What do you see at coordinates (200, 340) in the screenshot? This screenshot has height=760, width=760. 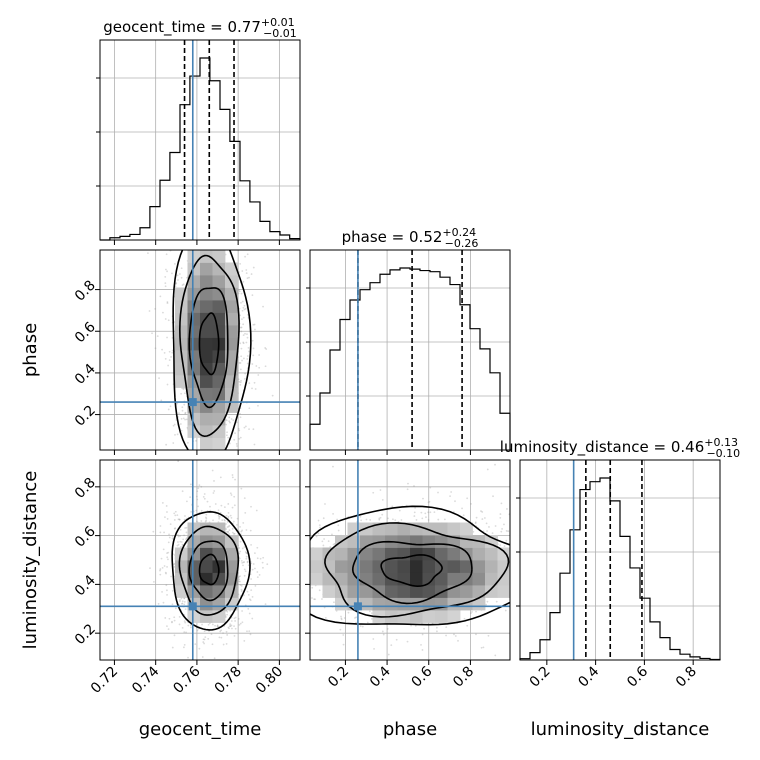 I see `panel-content-phase_vs_geocent_time` at bounding box center [200, 340].